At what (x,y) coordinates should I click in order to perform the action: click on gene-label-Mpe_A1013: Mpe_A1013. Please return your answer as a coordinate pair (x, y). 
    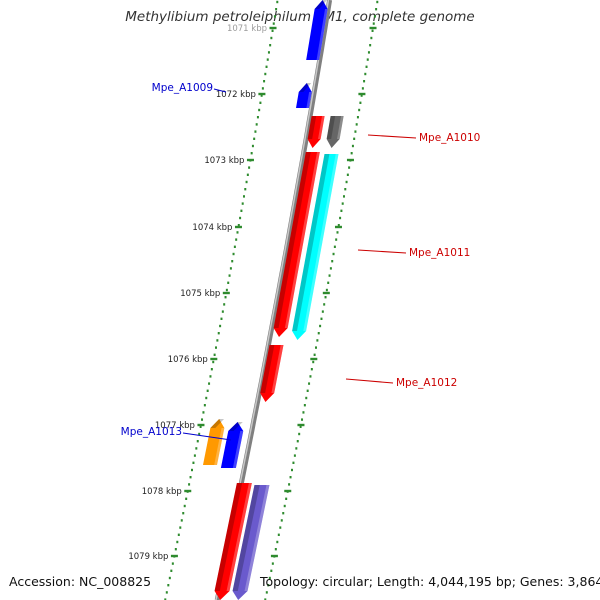
    Looking at the image, I should click on (151, 432).